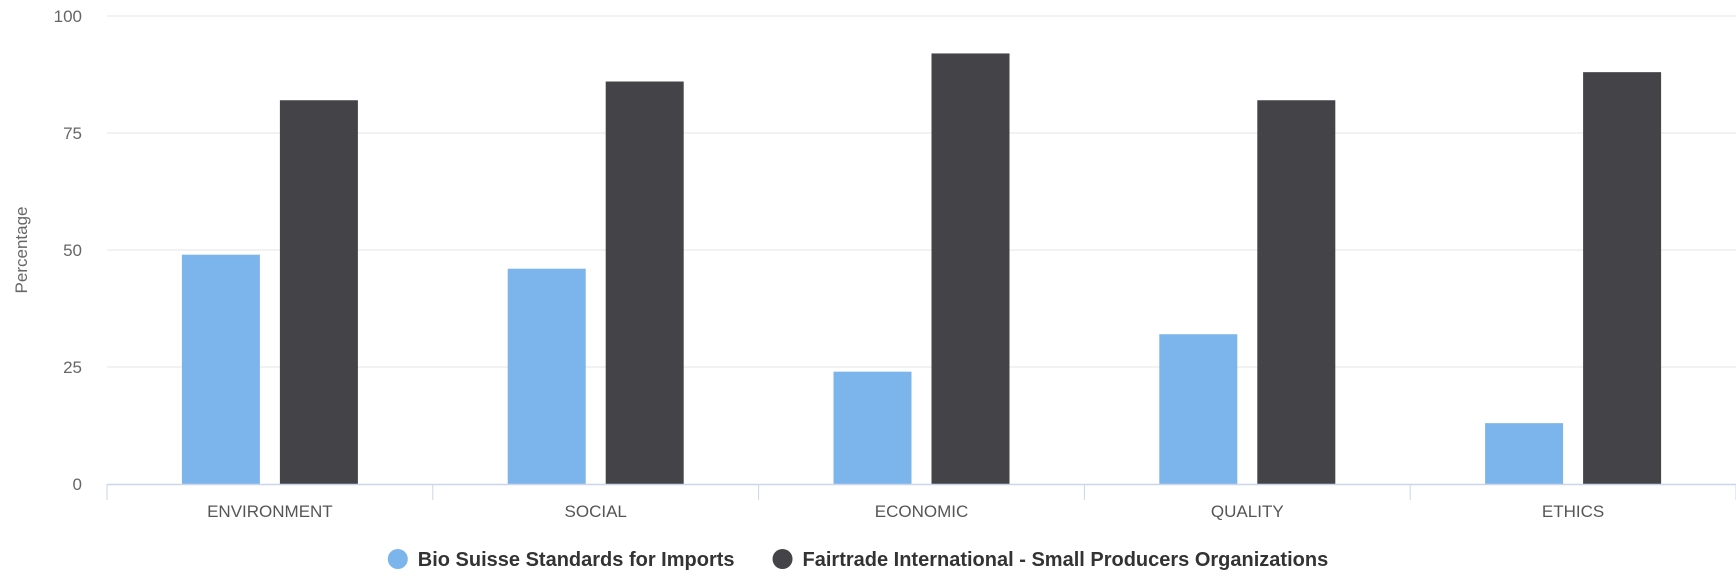  Describe the element at coordinates (922, 511) in the screenshot. I see `x-tick-label-economic: ECONOMIC` at that location.